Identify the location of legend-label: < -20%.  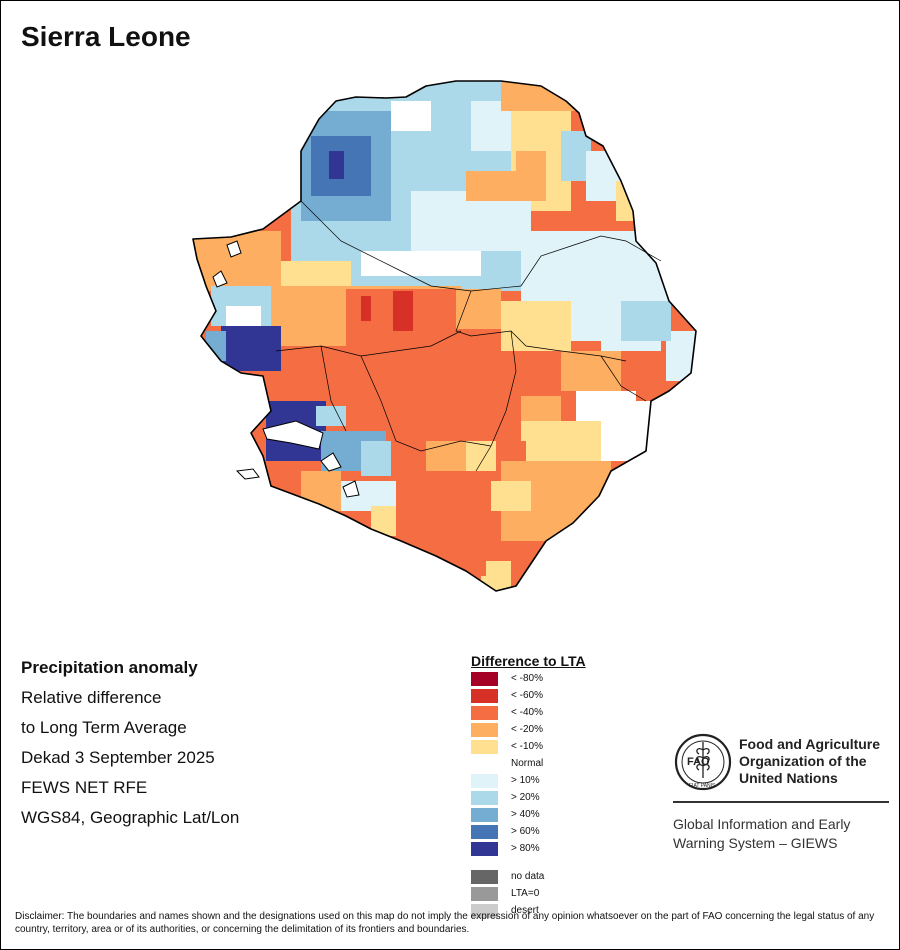
(527, 729).